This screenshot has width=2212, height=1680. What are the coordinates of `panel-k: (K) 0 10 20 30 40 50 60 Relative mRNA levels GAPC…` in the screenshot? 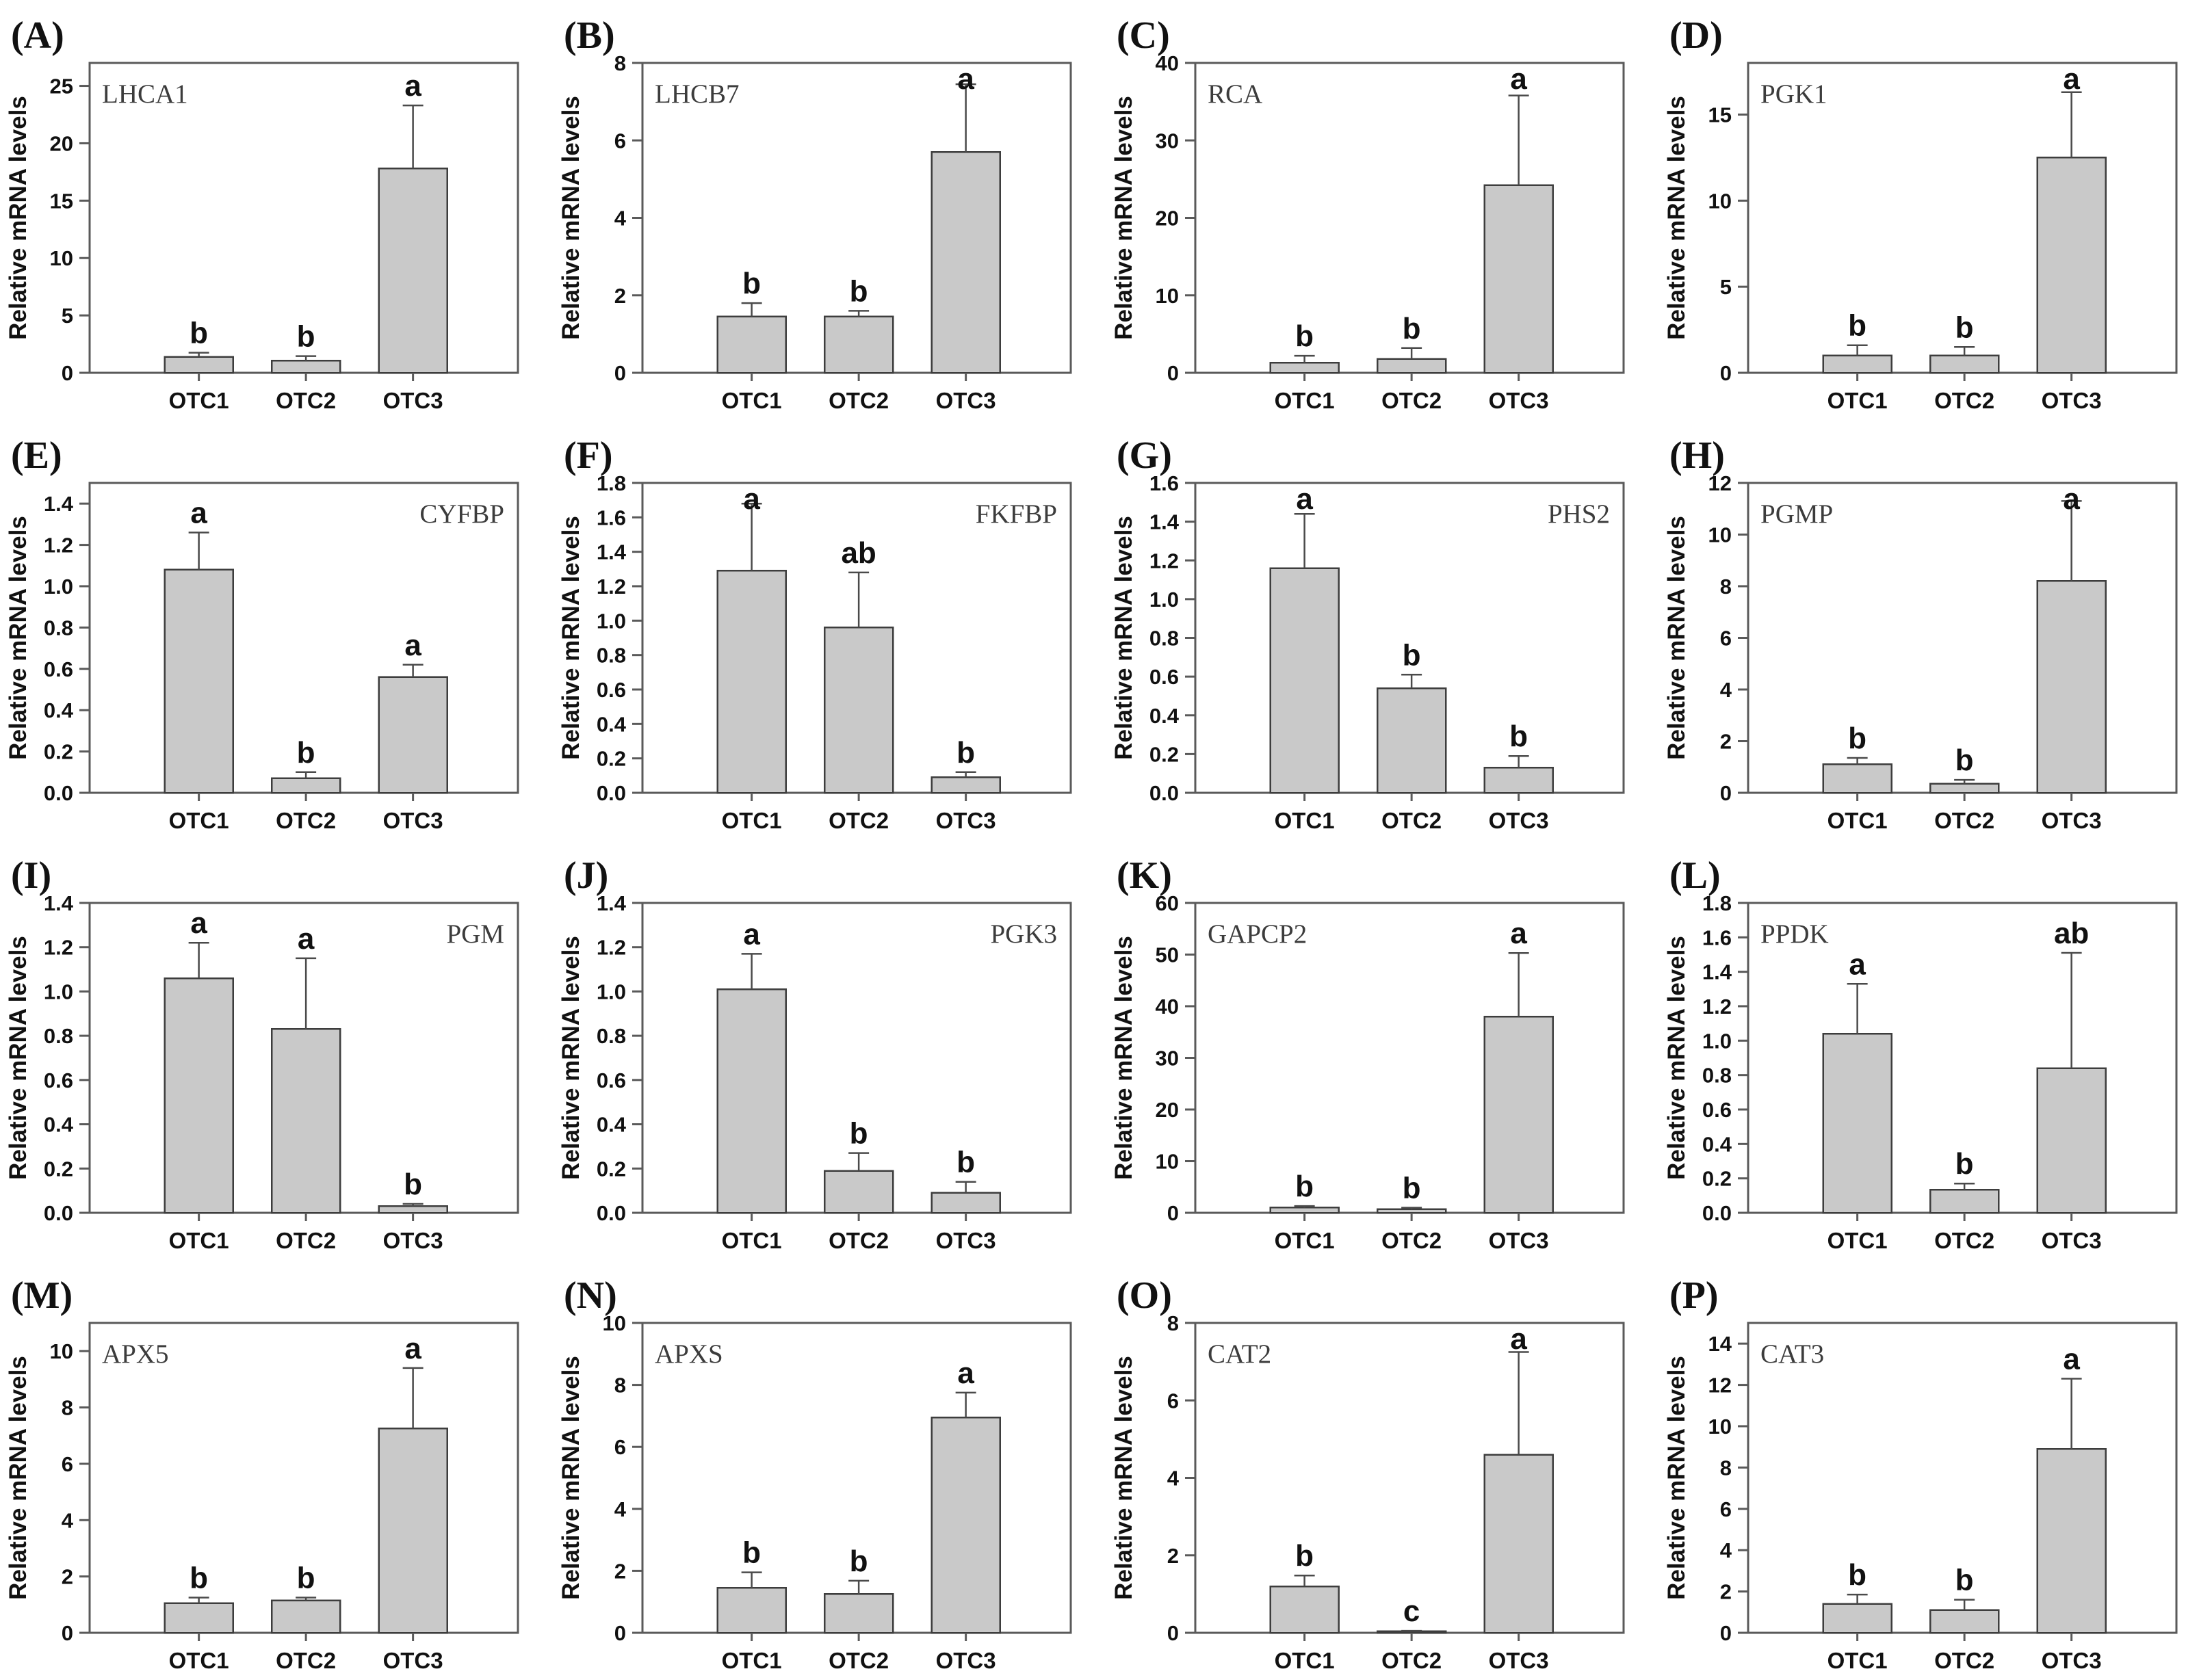 It's located at (1382, 1050).